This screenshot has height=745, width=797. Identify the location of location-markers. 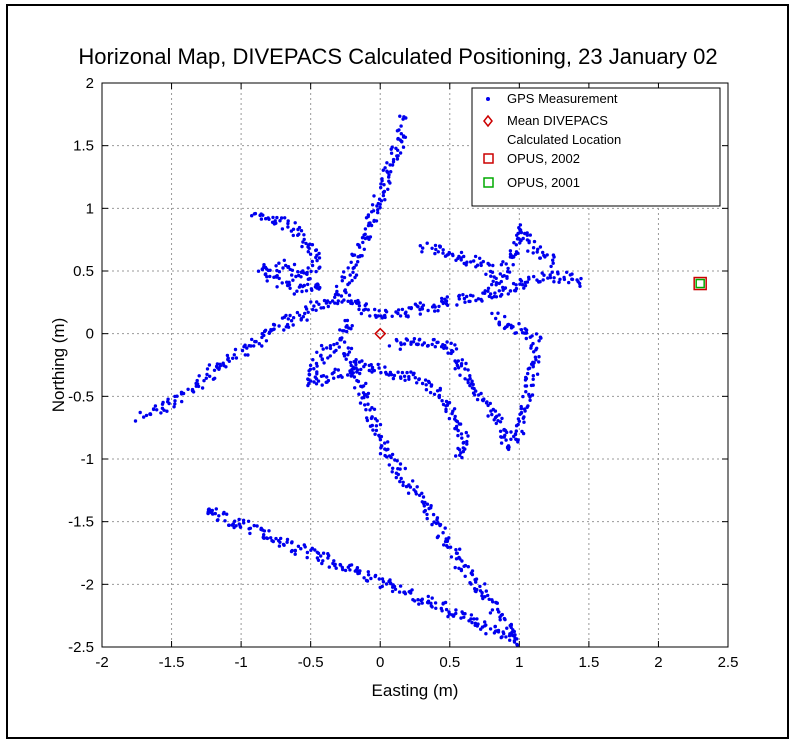
(540, 308).